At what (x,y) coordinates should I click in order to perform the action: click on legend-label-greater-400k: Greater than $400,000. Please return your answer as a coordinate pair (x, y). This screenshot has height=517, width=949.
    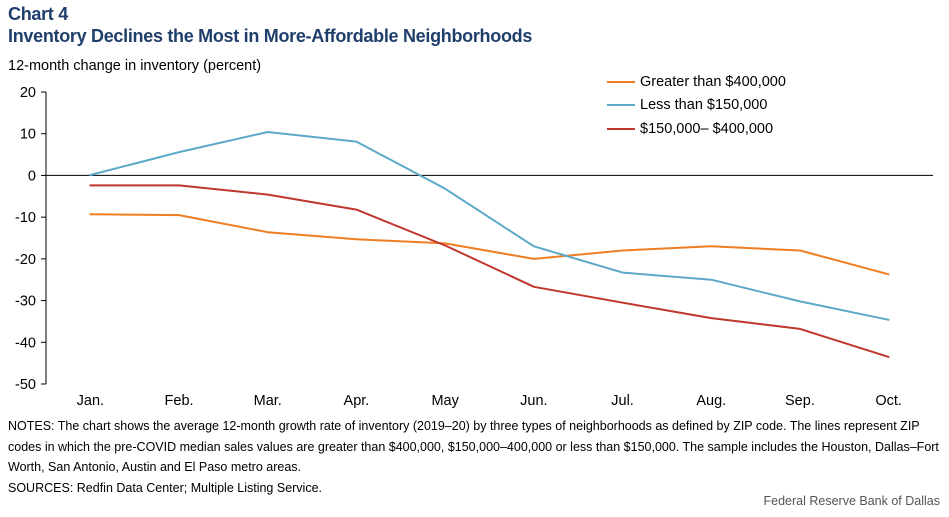
    Looking at the image, I should click on (713, 81).